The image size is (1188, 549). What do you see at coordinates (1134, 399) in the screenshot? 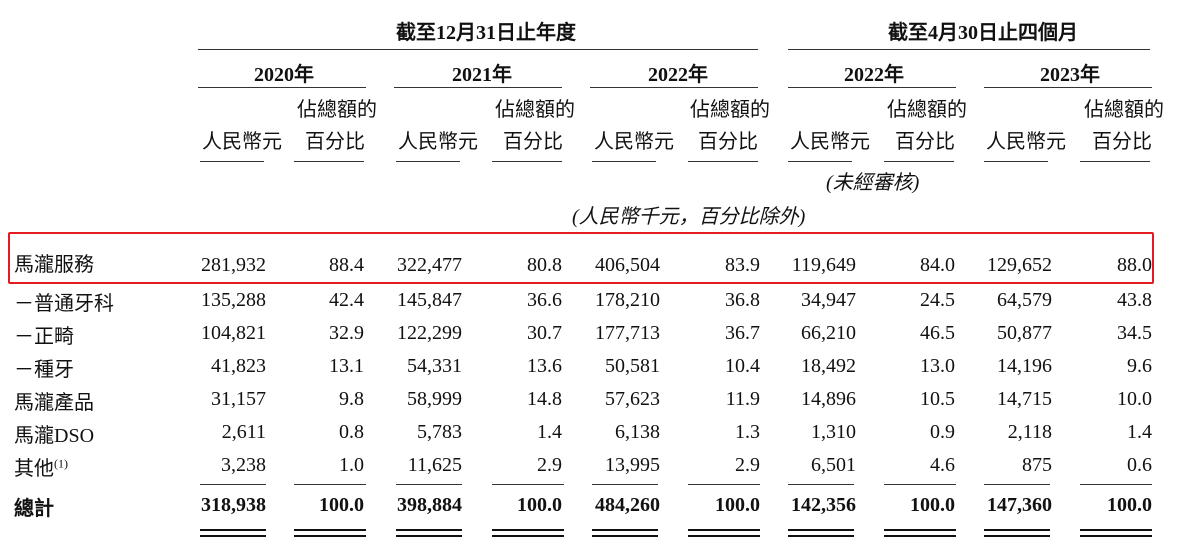
I see `cell-value: 10.0` at bounding box center [1134, 399].